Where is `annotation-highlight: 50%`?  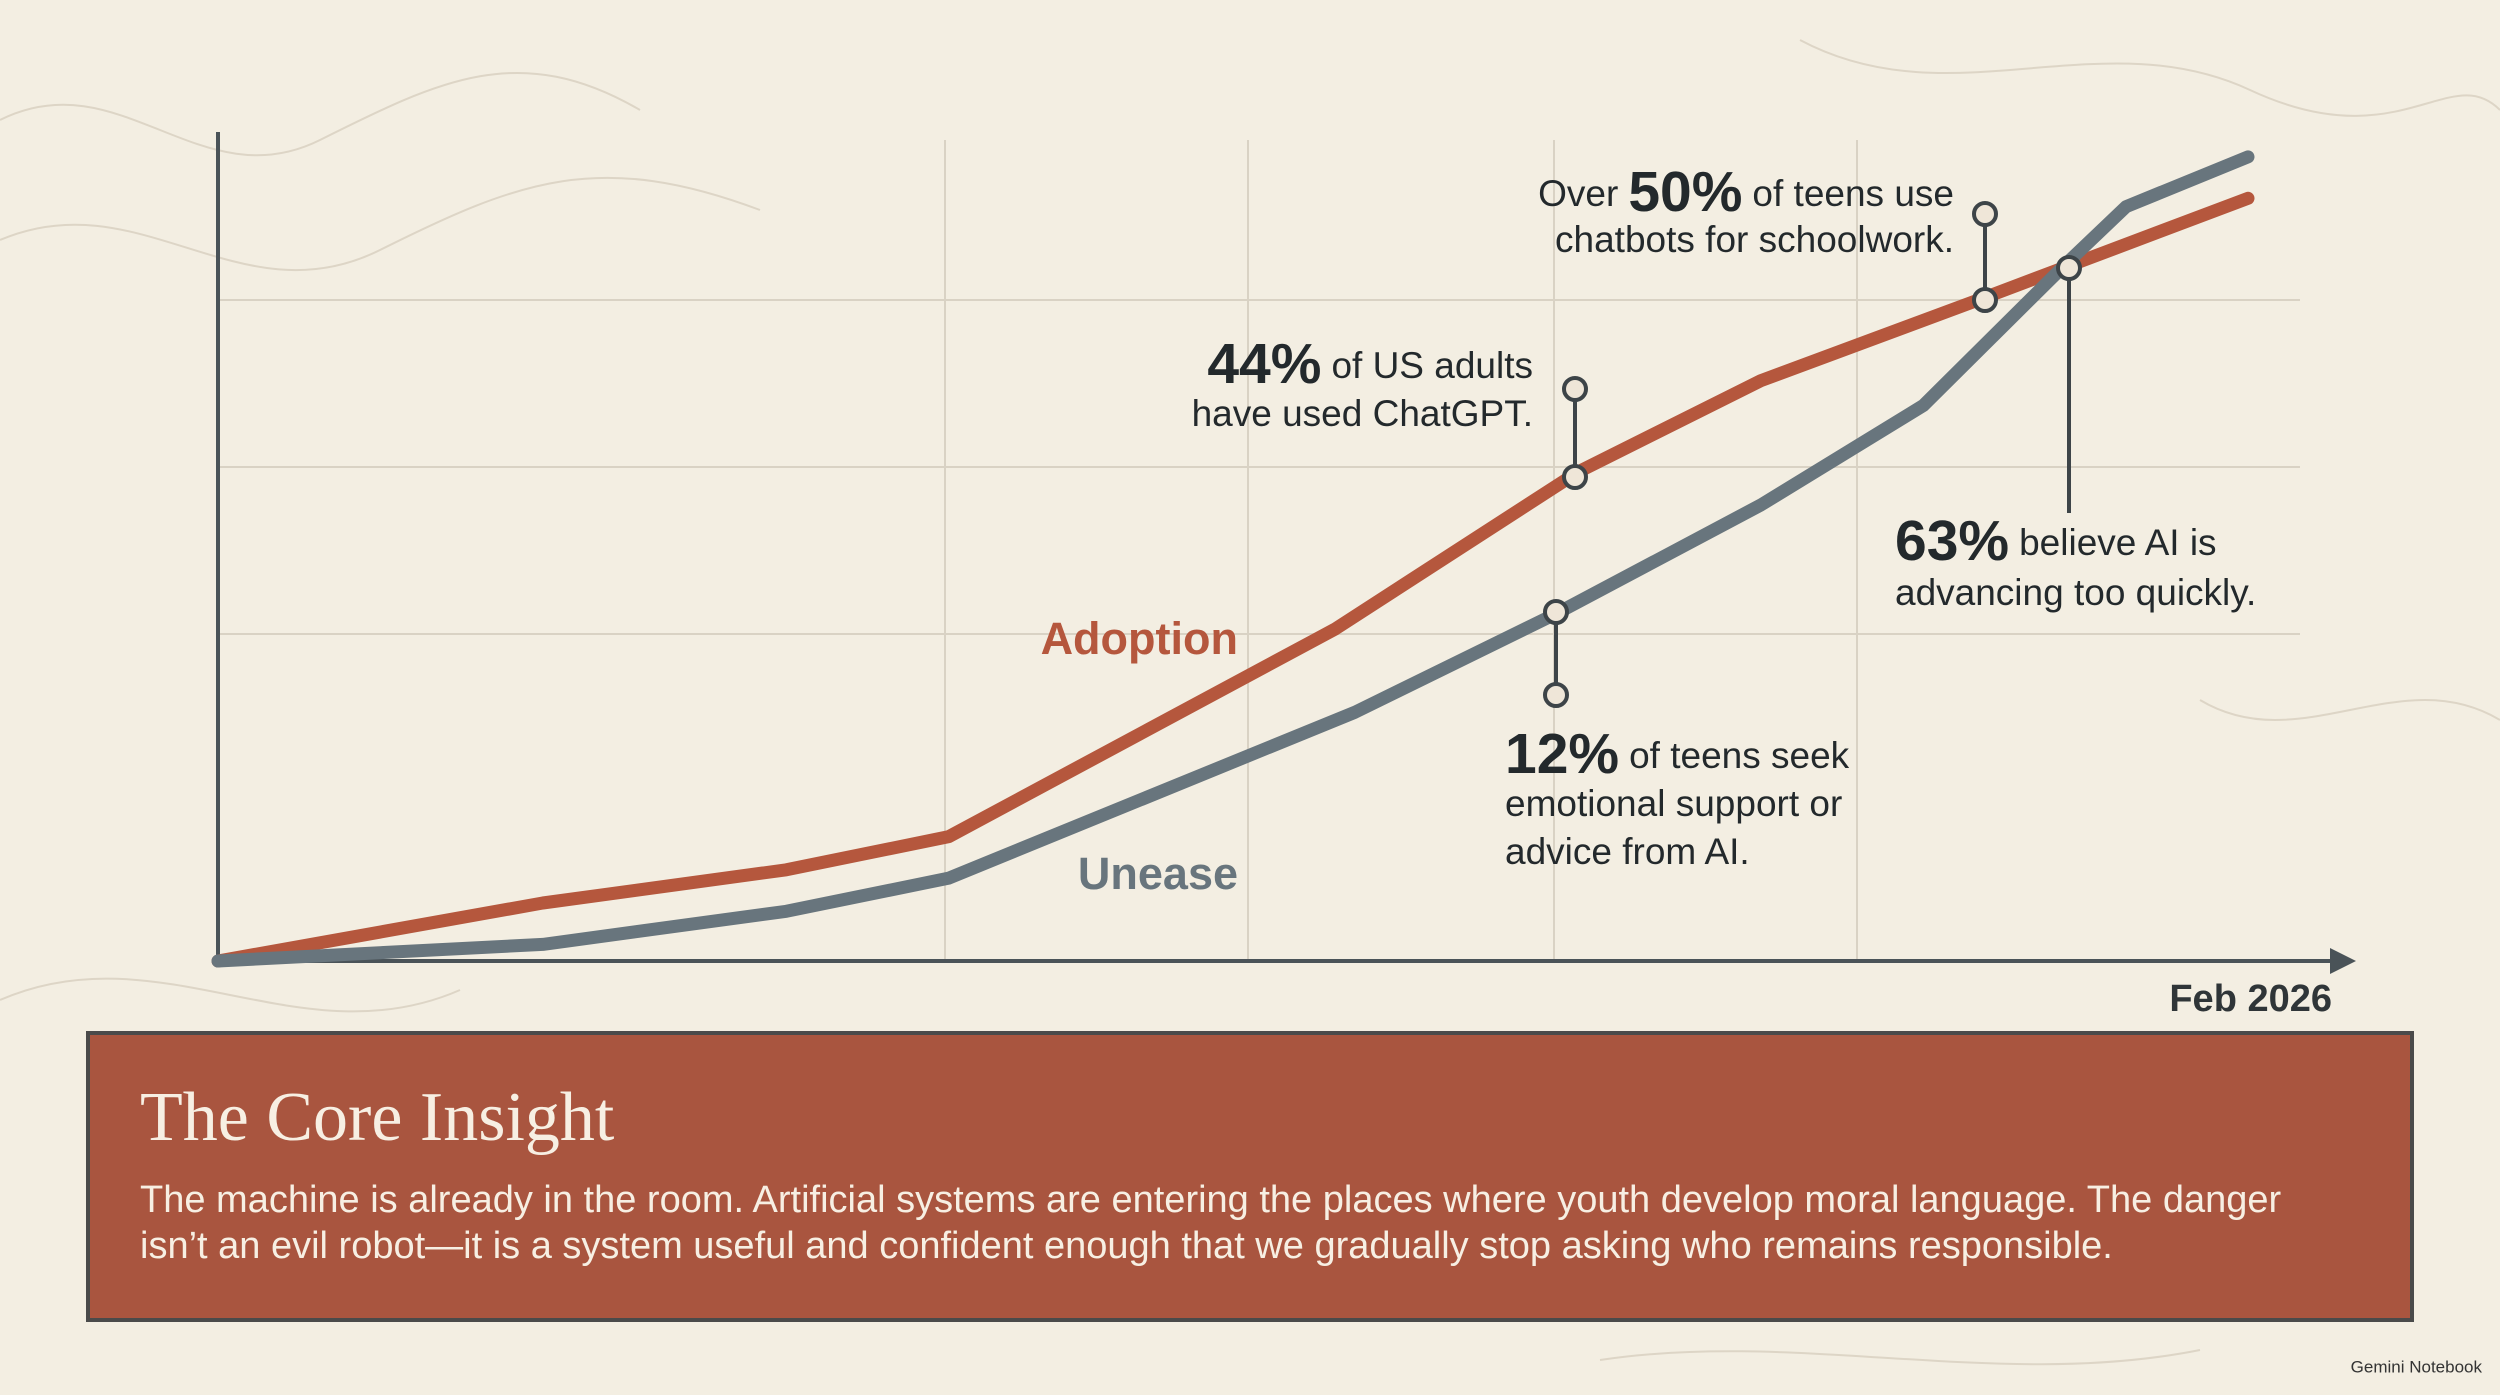
annotation-highlight: 50% is located at coordinates (1685, 192).